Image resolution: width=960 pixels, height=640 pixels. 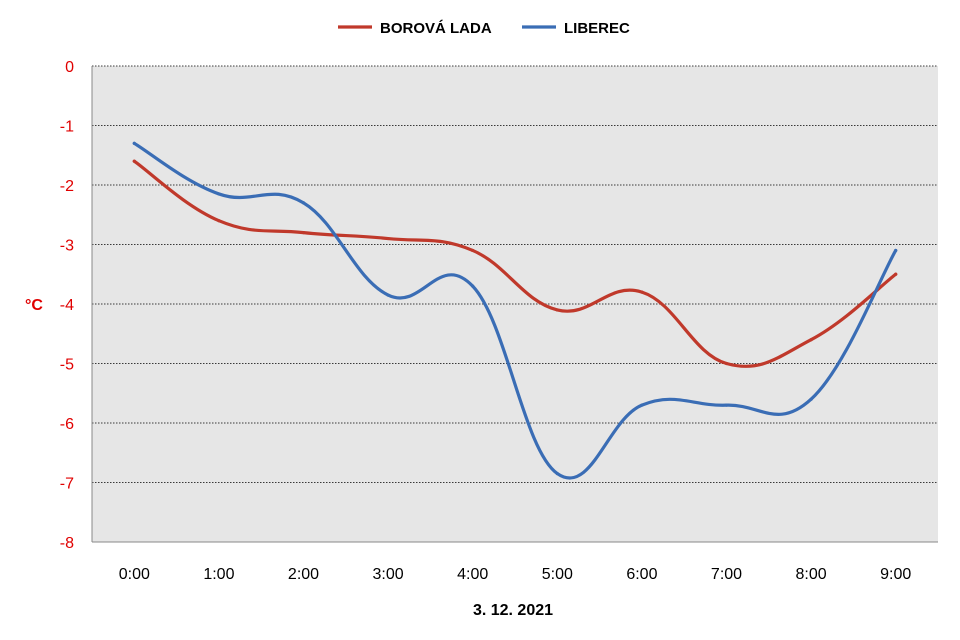 What do you see at coordinates (513, 610) in the screenshot?
I see `x-axis-label: 3. 12. 2021` at bounding box center [513, 610].